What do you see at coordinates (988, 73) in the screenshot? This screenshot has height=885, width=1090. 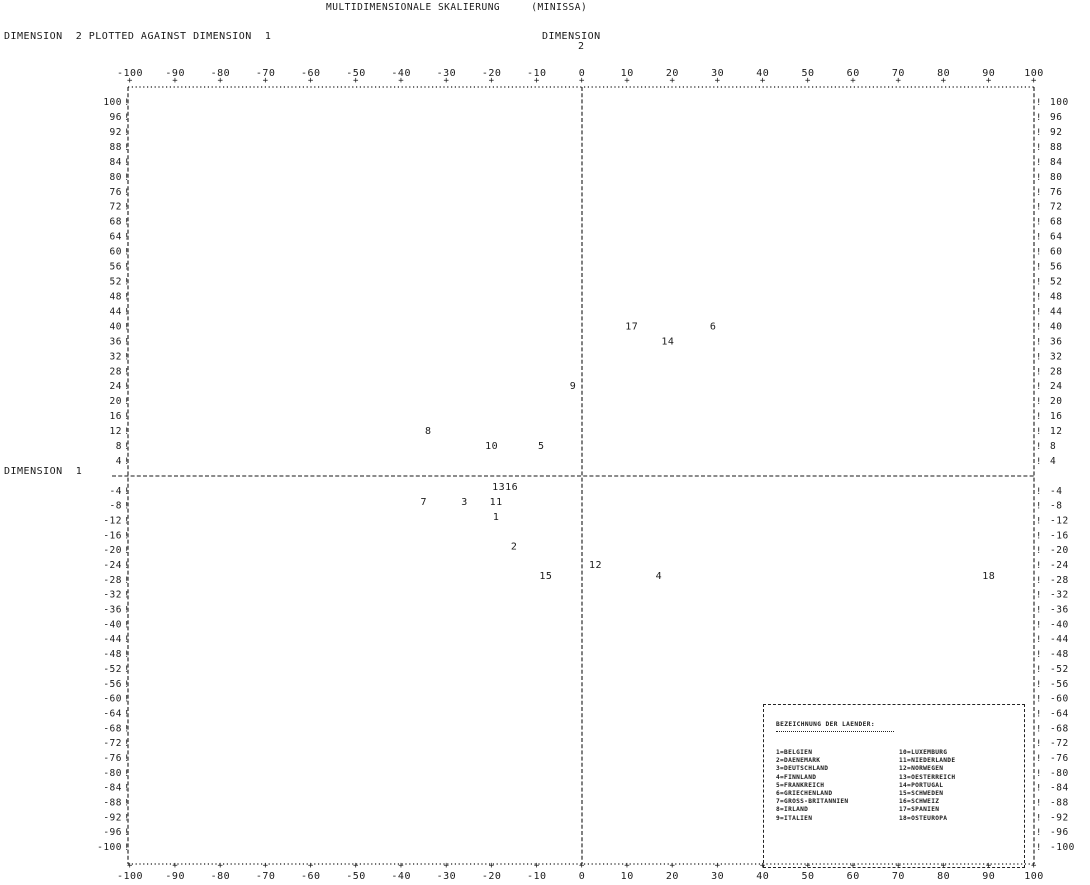 I see `x-tick-label-top: 90` at bounding box center [988, 73].